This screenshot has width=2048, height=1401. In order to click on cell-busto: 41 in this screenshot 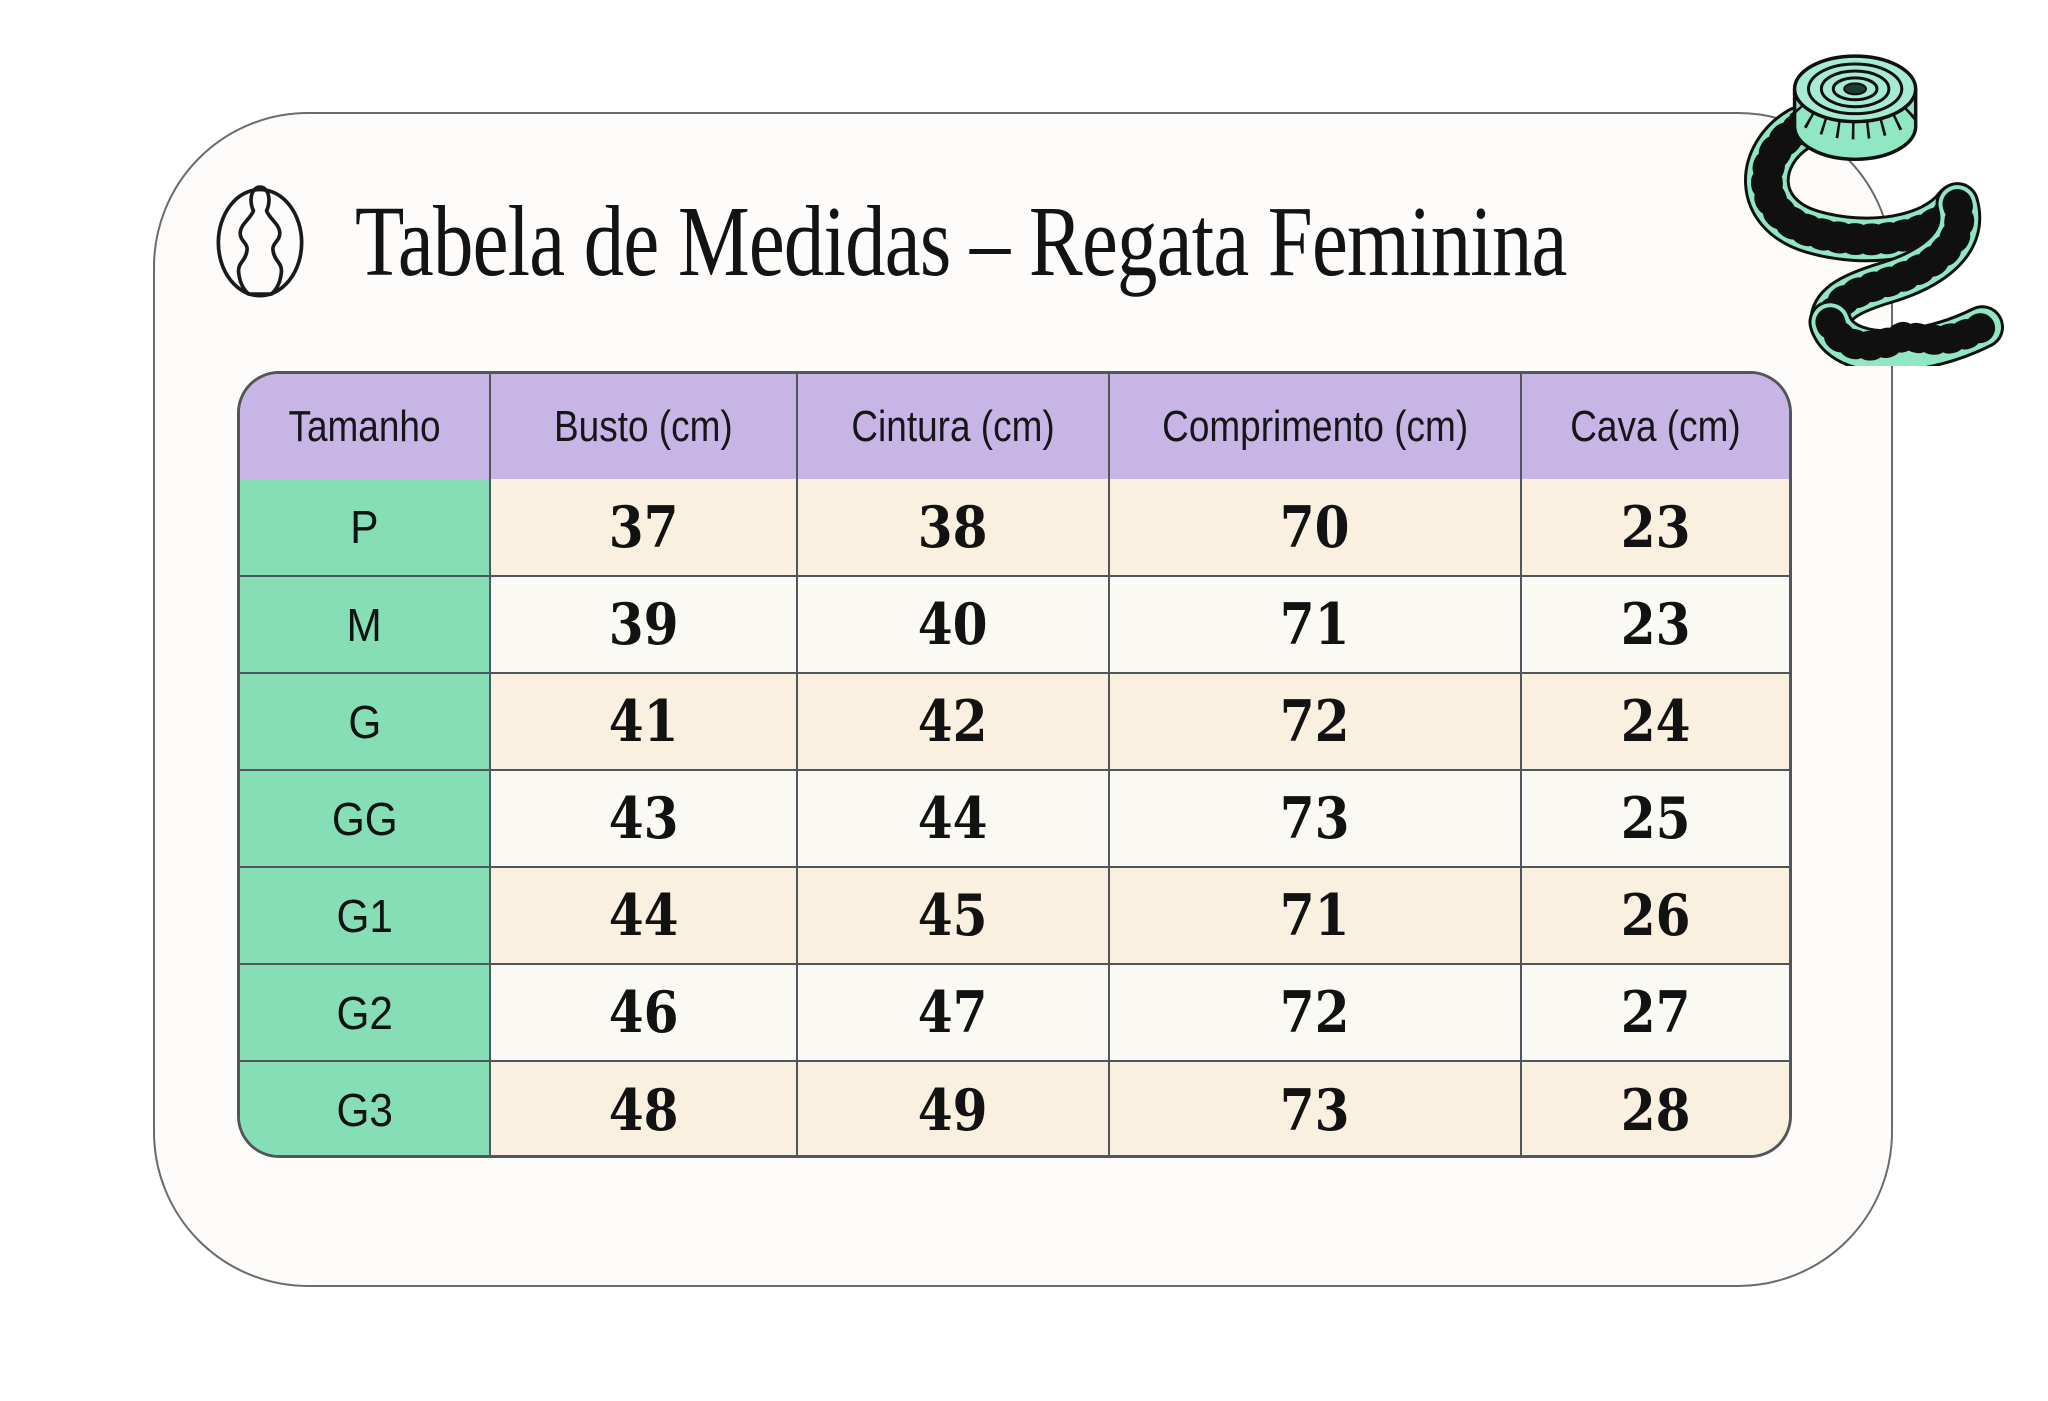, I will do `click(644, 722)`.